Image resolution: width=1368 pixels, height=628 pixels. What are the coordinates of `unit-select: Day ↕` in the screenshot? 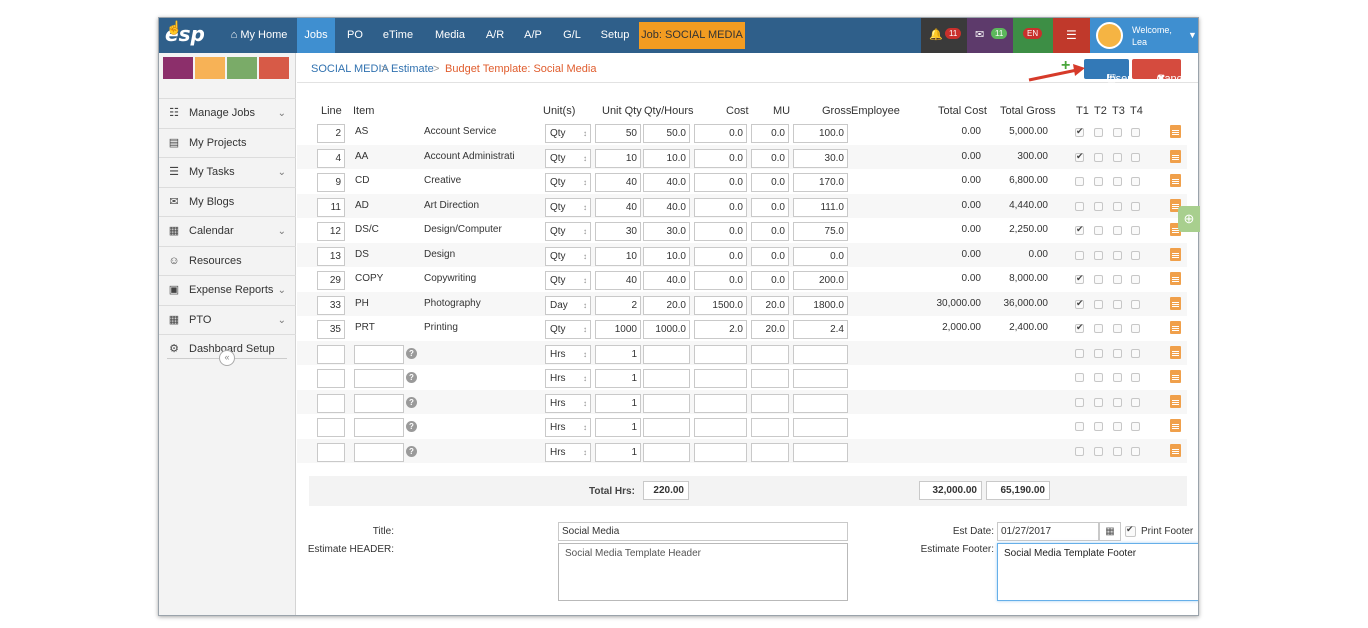 It's located at (568, 305).